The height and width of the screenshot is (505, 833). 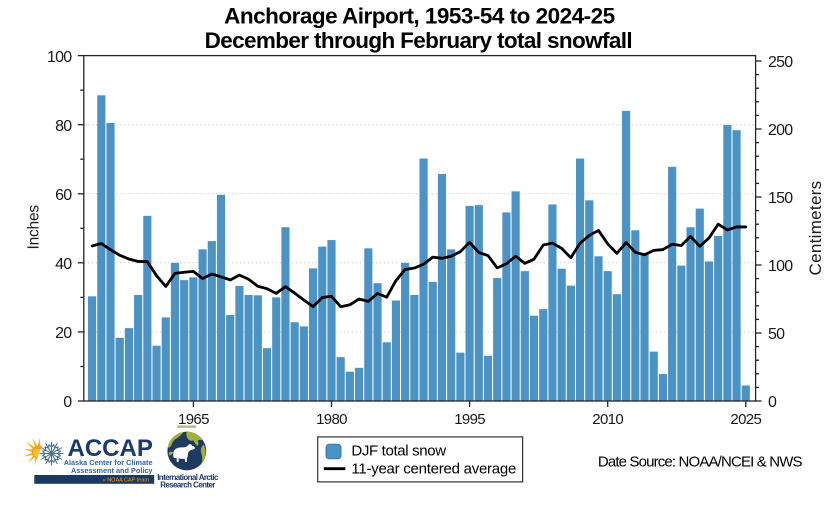 I want to click on svg-text: 2025, so click(x=745, y=419).